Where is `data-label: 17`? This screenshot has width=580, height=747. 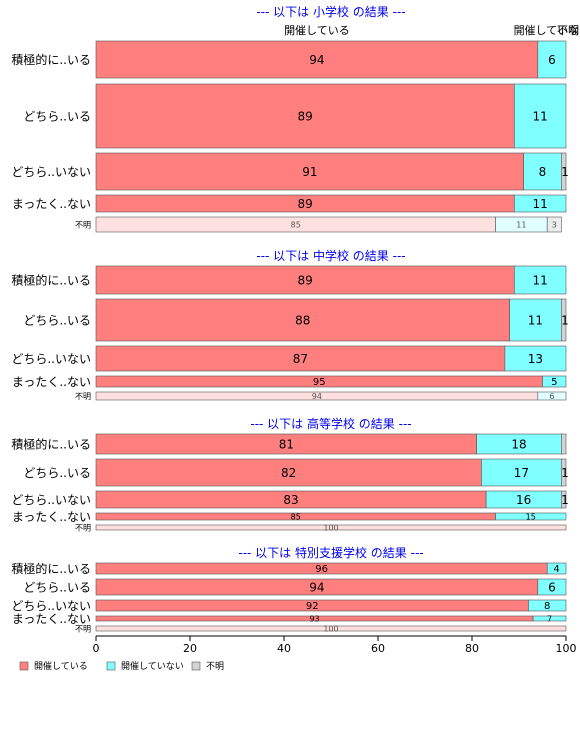
data-label: 17 is located at coordinates (521, 473).